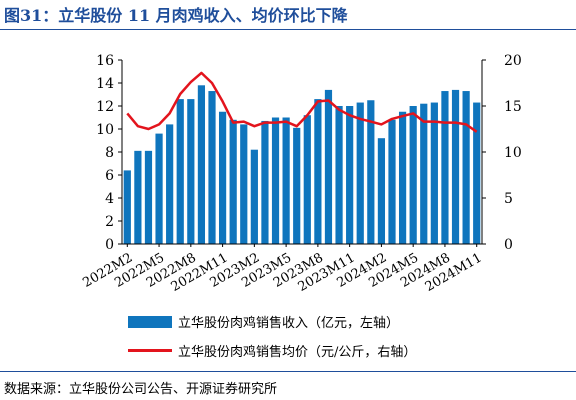  What do you see at coordinates (508, 199) in the screenshot?
I see `y-right-tick-label: 5` at bounding box center [508, 199].